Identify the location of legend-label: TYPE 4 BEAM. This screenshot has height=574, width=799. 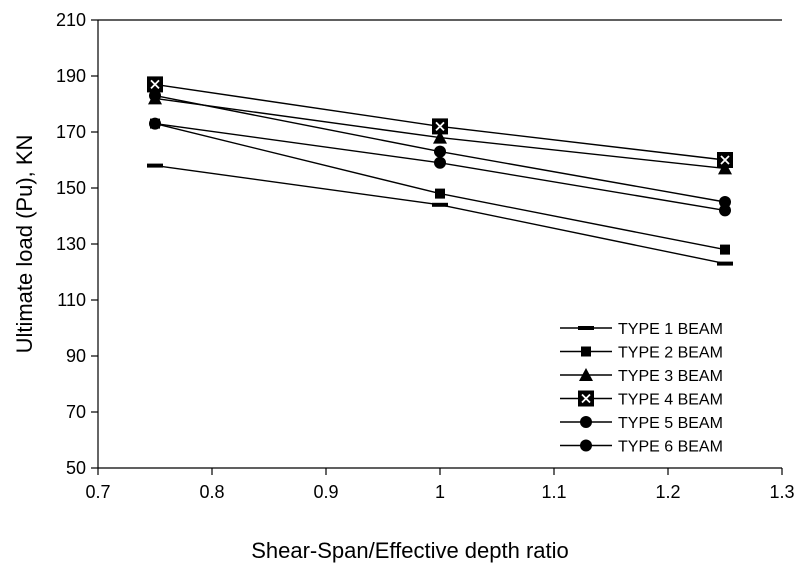
(670, 400).